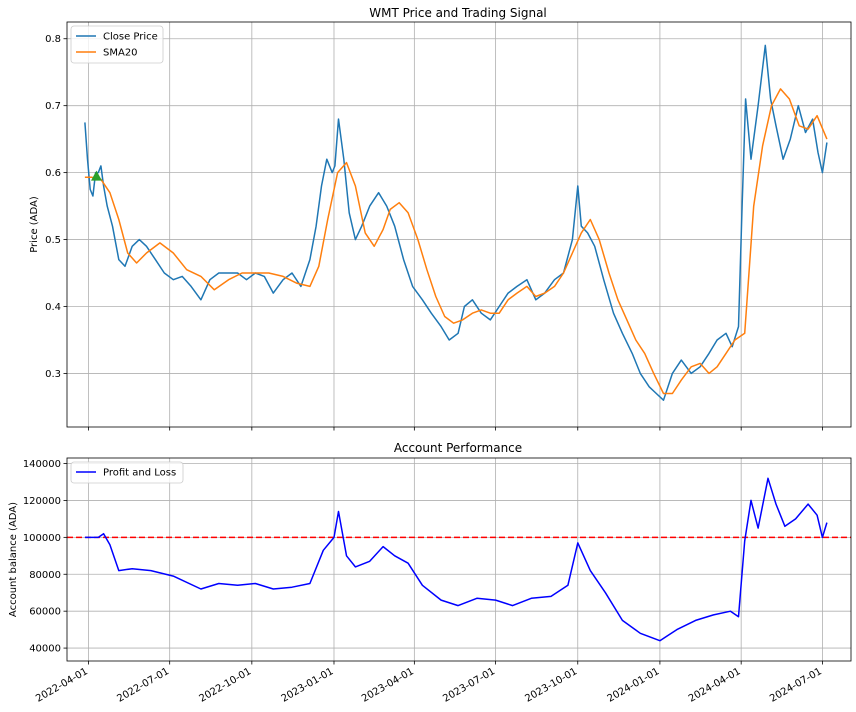  I want to click on y-tick-label: 0.4, so click(53, 307).